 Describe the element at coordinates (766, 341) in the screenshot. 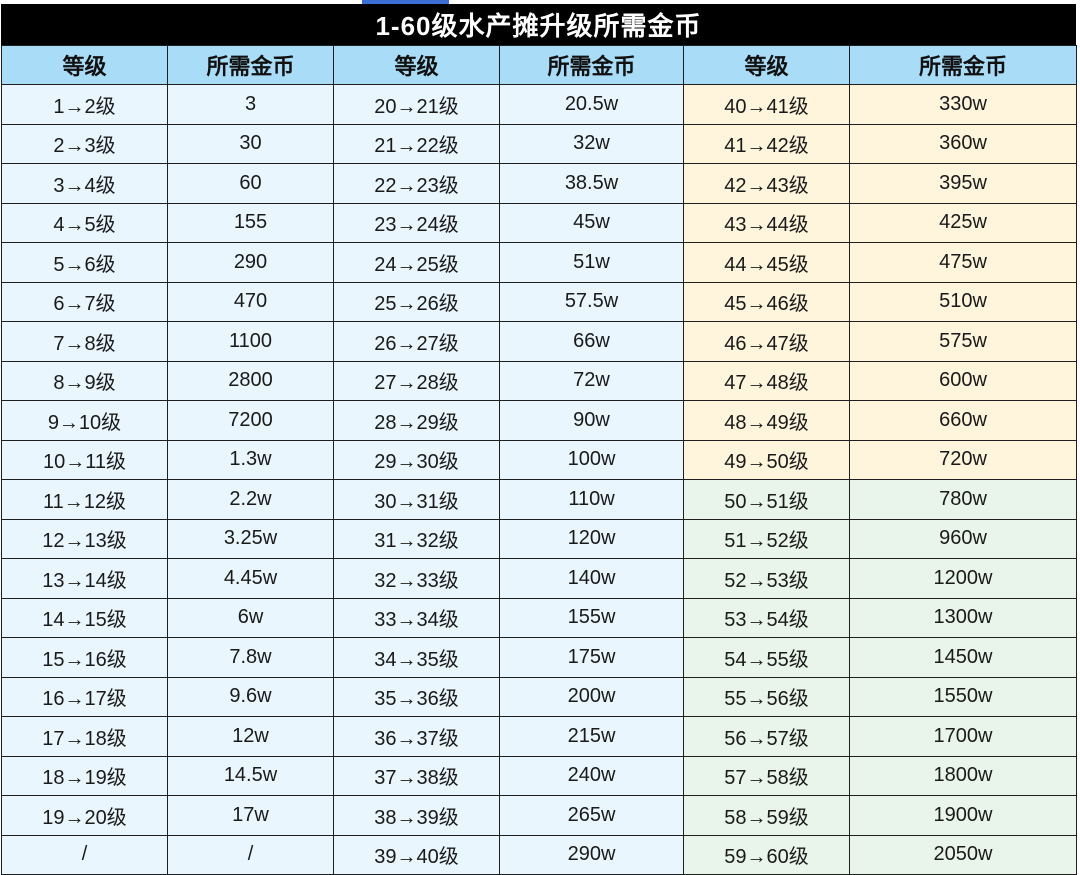

I see `level-cell: 46→47级` at that location.